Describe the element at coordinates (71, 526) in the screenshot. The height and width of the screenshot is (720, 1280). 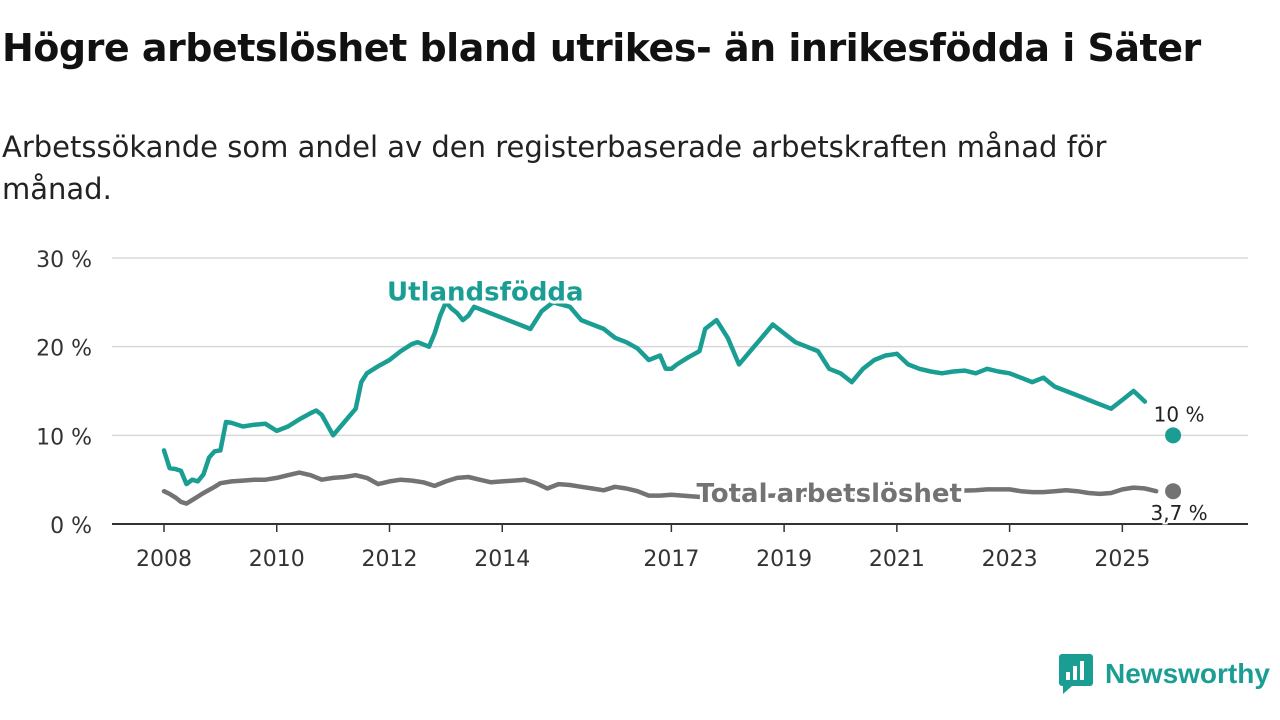
I see `y-tick-label: 0 %` at that location.